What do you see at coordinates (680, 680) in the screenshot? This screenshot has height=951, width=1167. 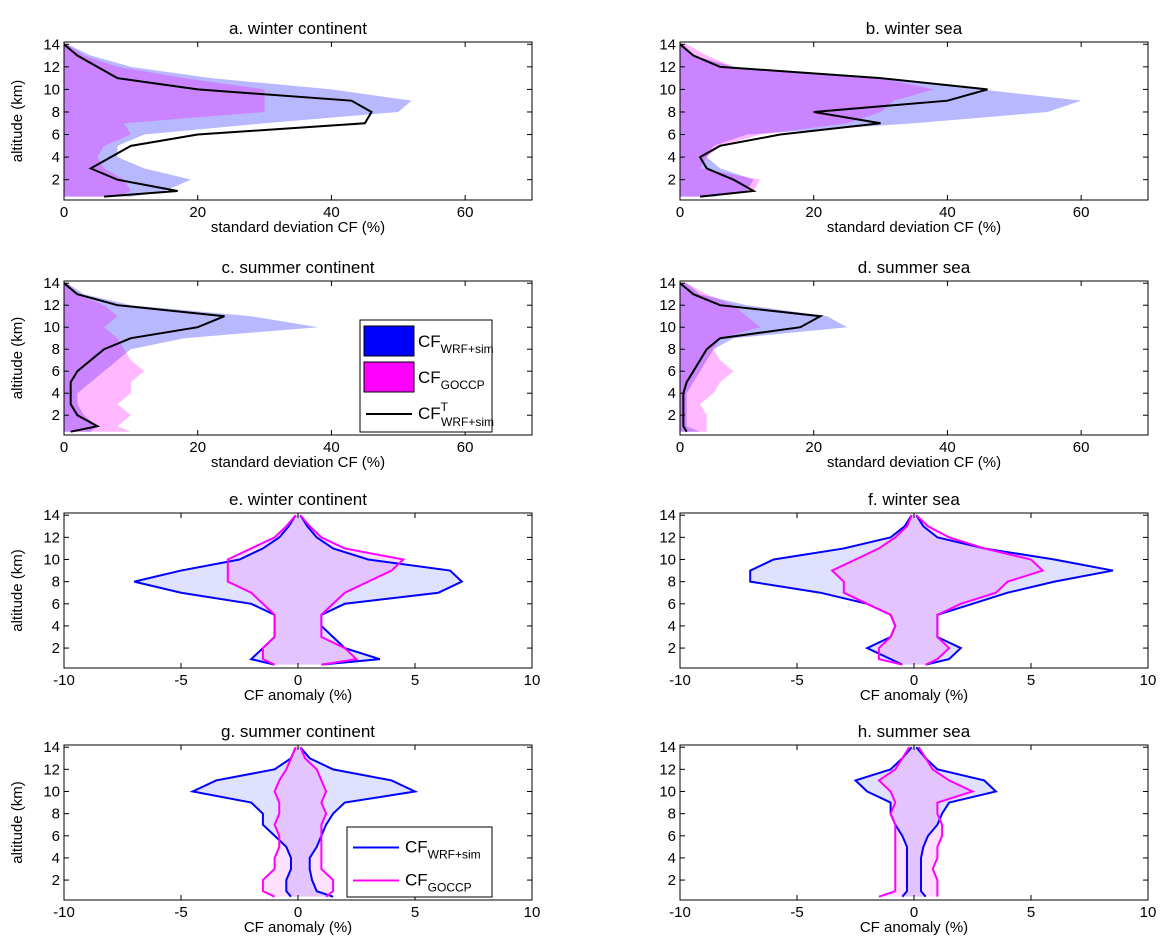 I see `x-tick-label: -10` at bounding box center [680, 680].